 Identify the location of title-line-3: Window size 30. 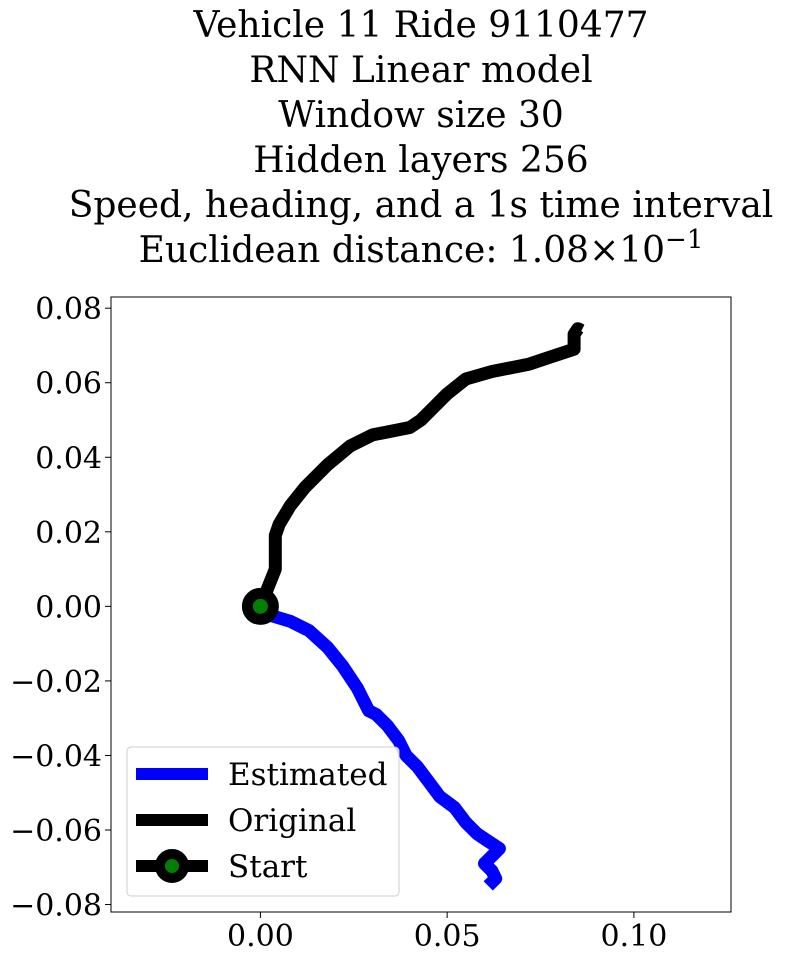
(421, 115).